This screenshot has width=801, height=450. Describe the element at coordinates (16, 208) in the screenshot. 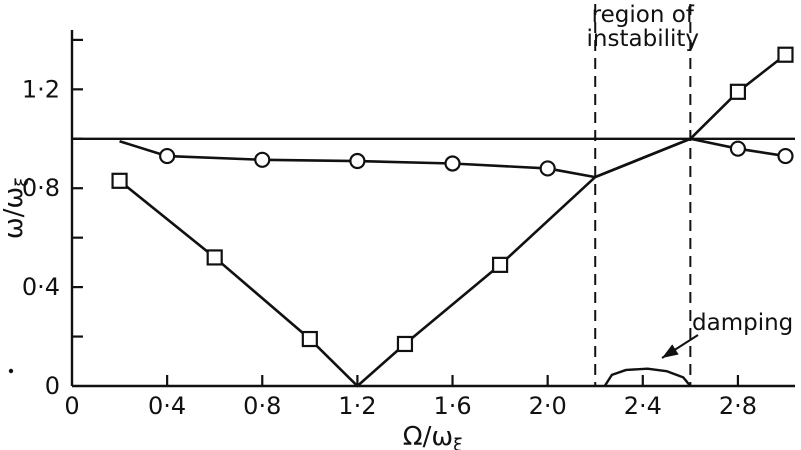

I see `y-axis-label: ω/ωξ` at that location.